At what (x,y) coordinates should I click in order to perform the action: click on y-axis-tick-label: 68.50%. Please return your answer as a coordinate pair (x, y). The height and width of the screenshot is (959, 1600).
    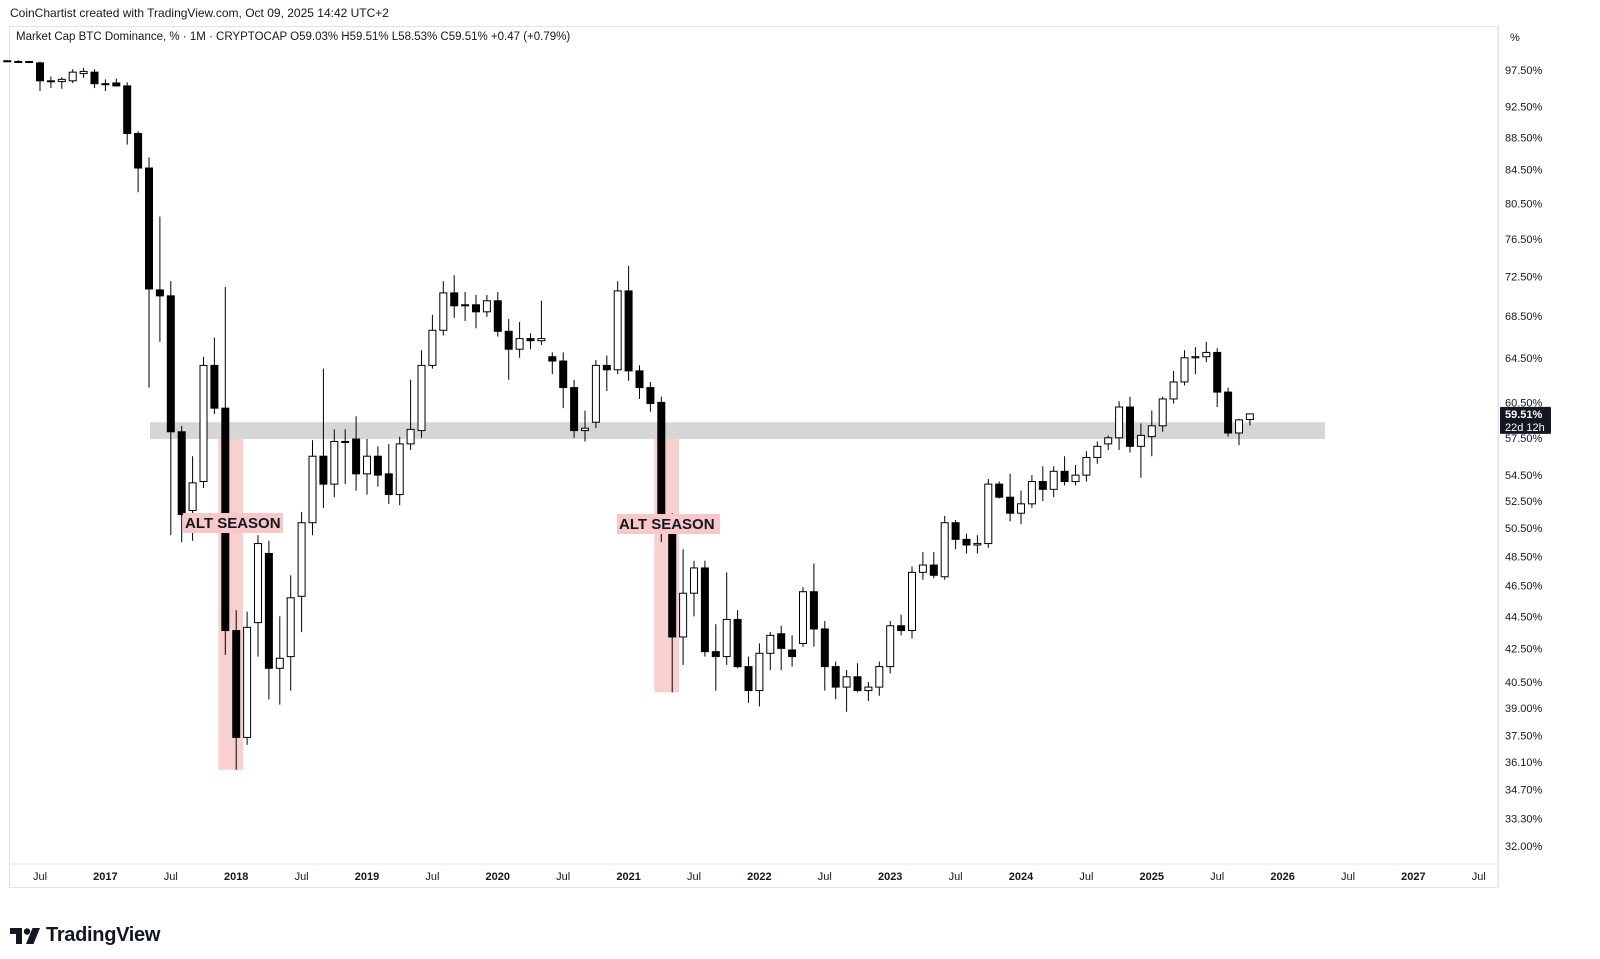
    Looking at the image, I should click on (1524, 317).